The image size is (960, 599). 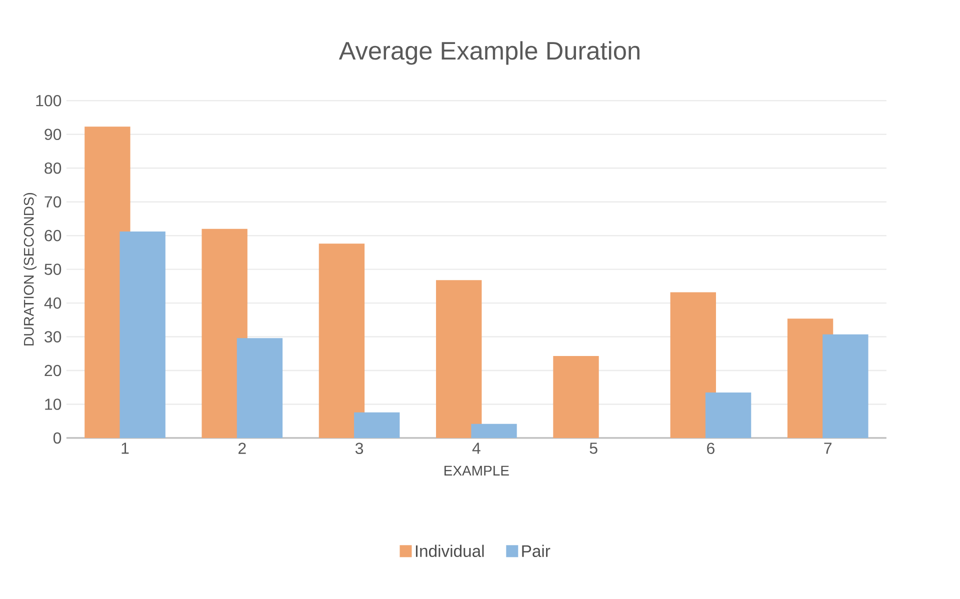 I want to click on chart-title: Average Example Duration, so click(x=489, y=53).